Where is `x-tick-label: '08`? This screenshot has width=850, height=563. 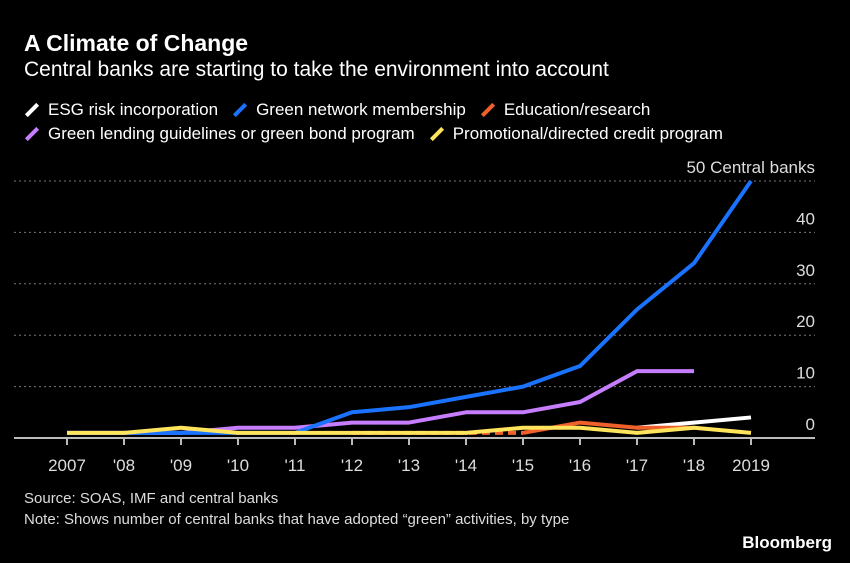 x-tick-label: '08 is located at coordinates (124, 465).